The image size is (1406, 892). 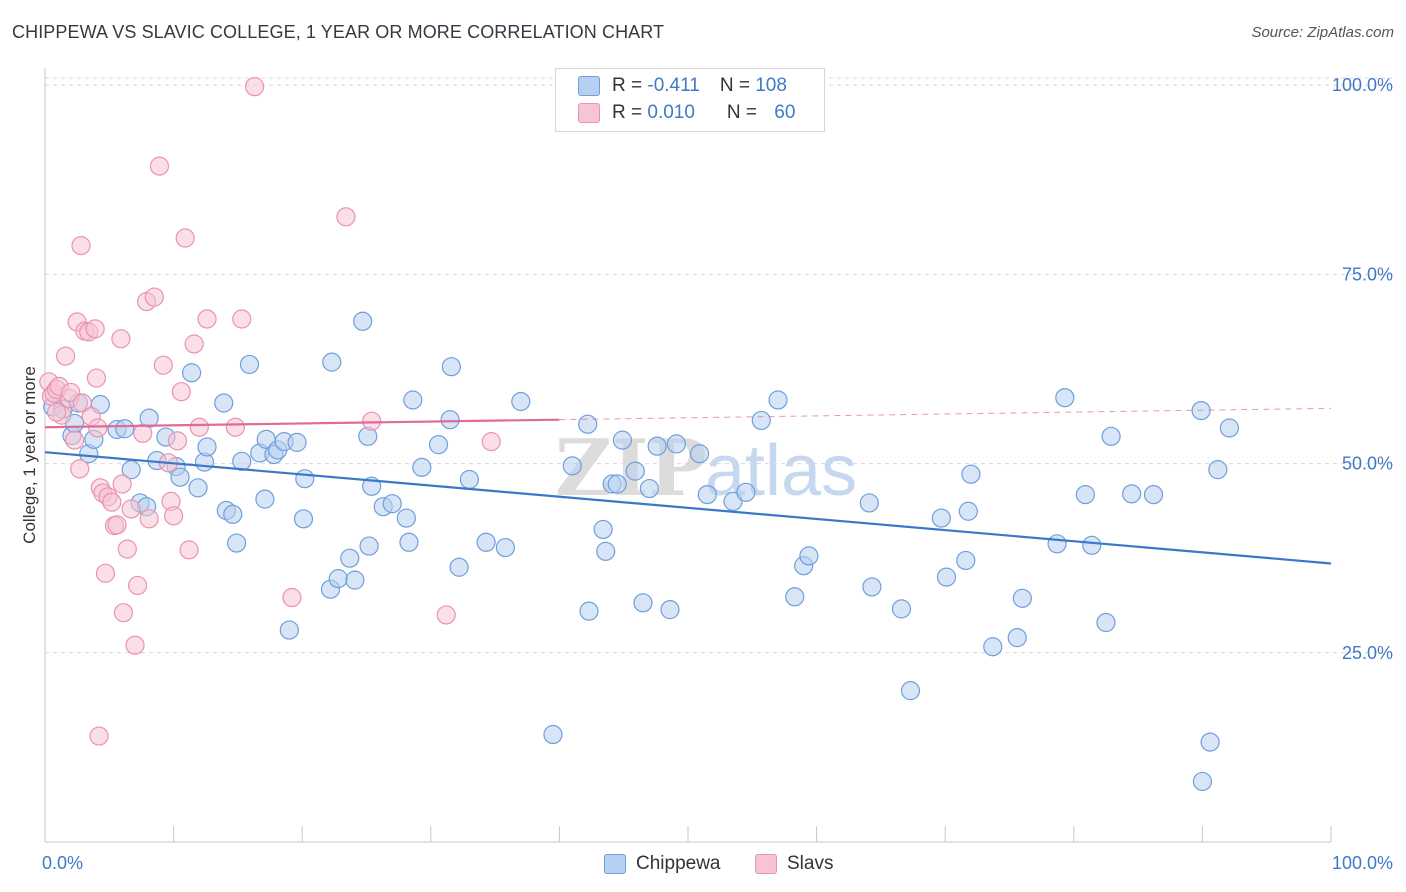 What do you see at coordinates (744, 112) in the screenshot?
I see `slavs-n-label: N =` at bounding box center [744, 112].